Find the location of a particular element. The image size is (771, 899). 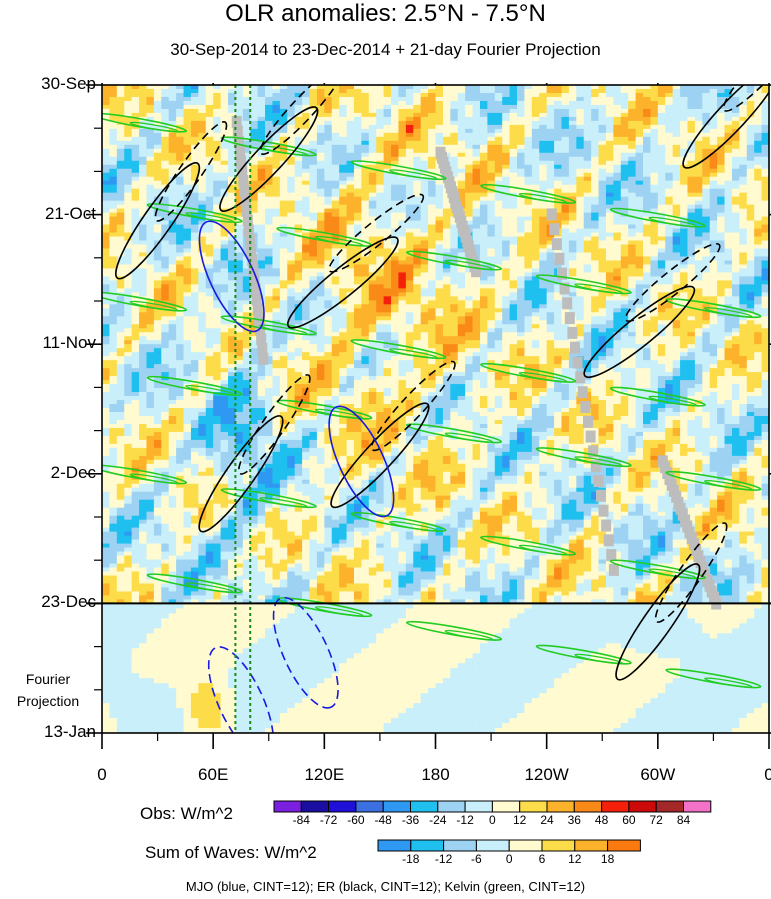

colorbar-tick-label: 6 is located at coordinates (542, 859).